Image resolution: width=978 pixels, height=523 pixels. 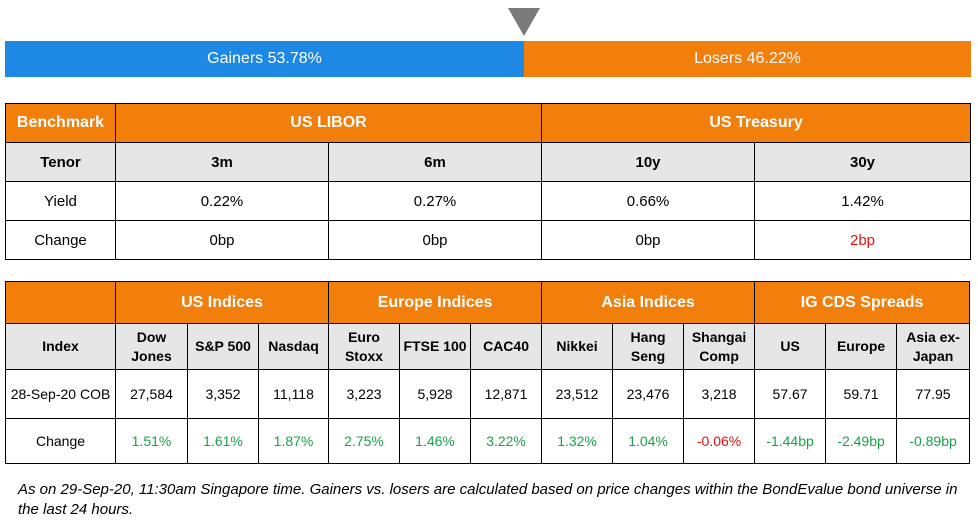 What do you see at coordinates (648, 441) in the screenshot?
I see `index-change-cell: 1.04%` at bounding box center [648, 441].